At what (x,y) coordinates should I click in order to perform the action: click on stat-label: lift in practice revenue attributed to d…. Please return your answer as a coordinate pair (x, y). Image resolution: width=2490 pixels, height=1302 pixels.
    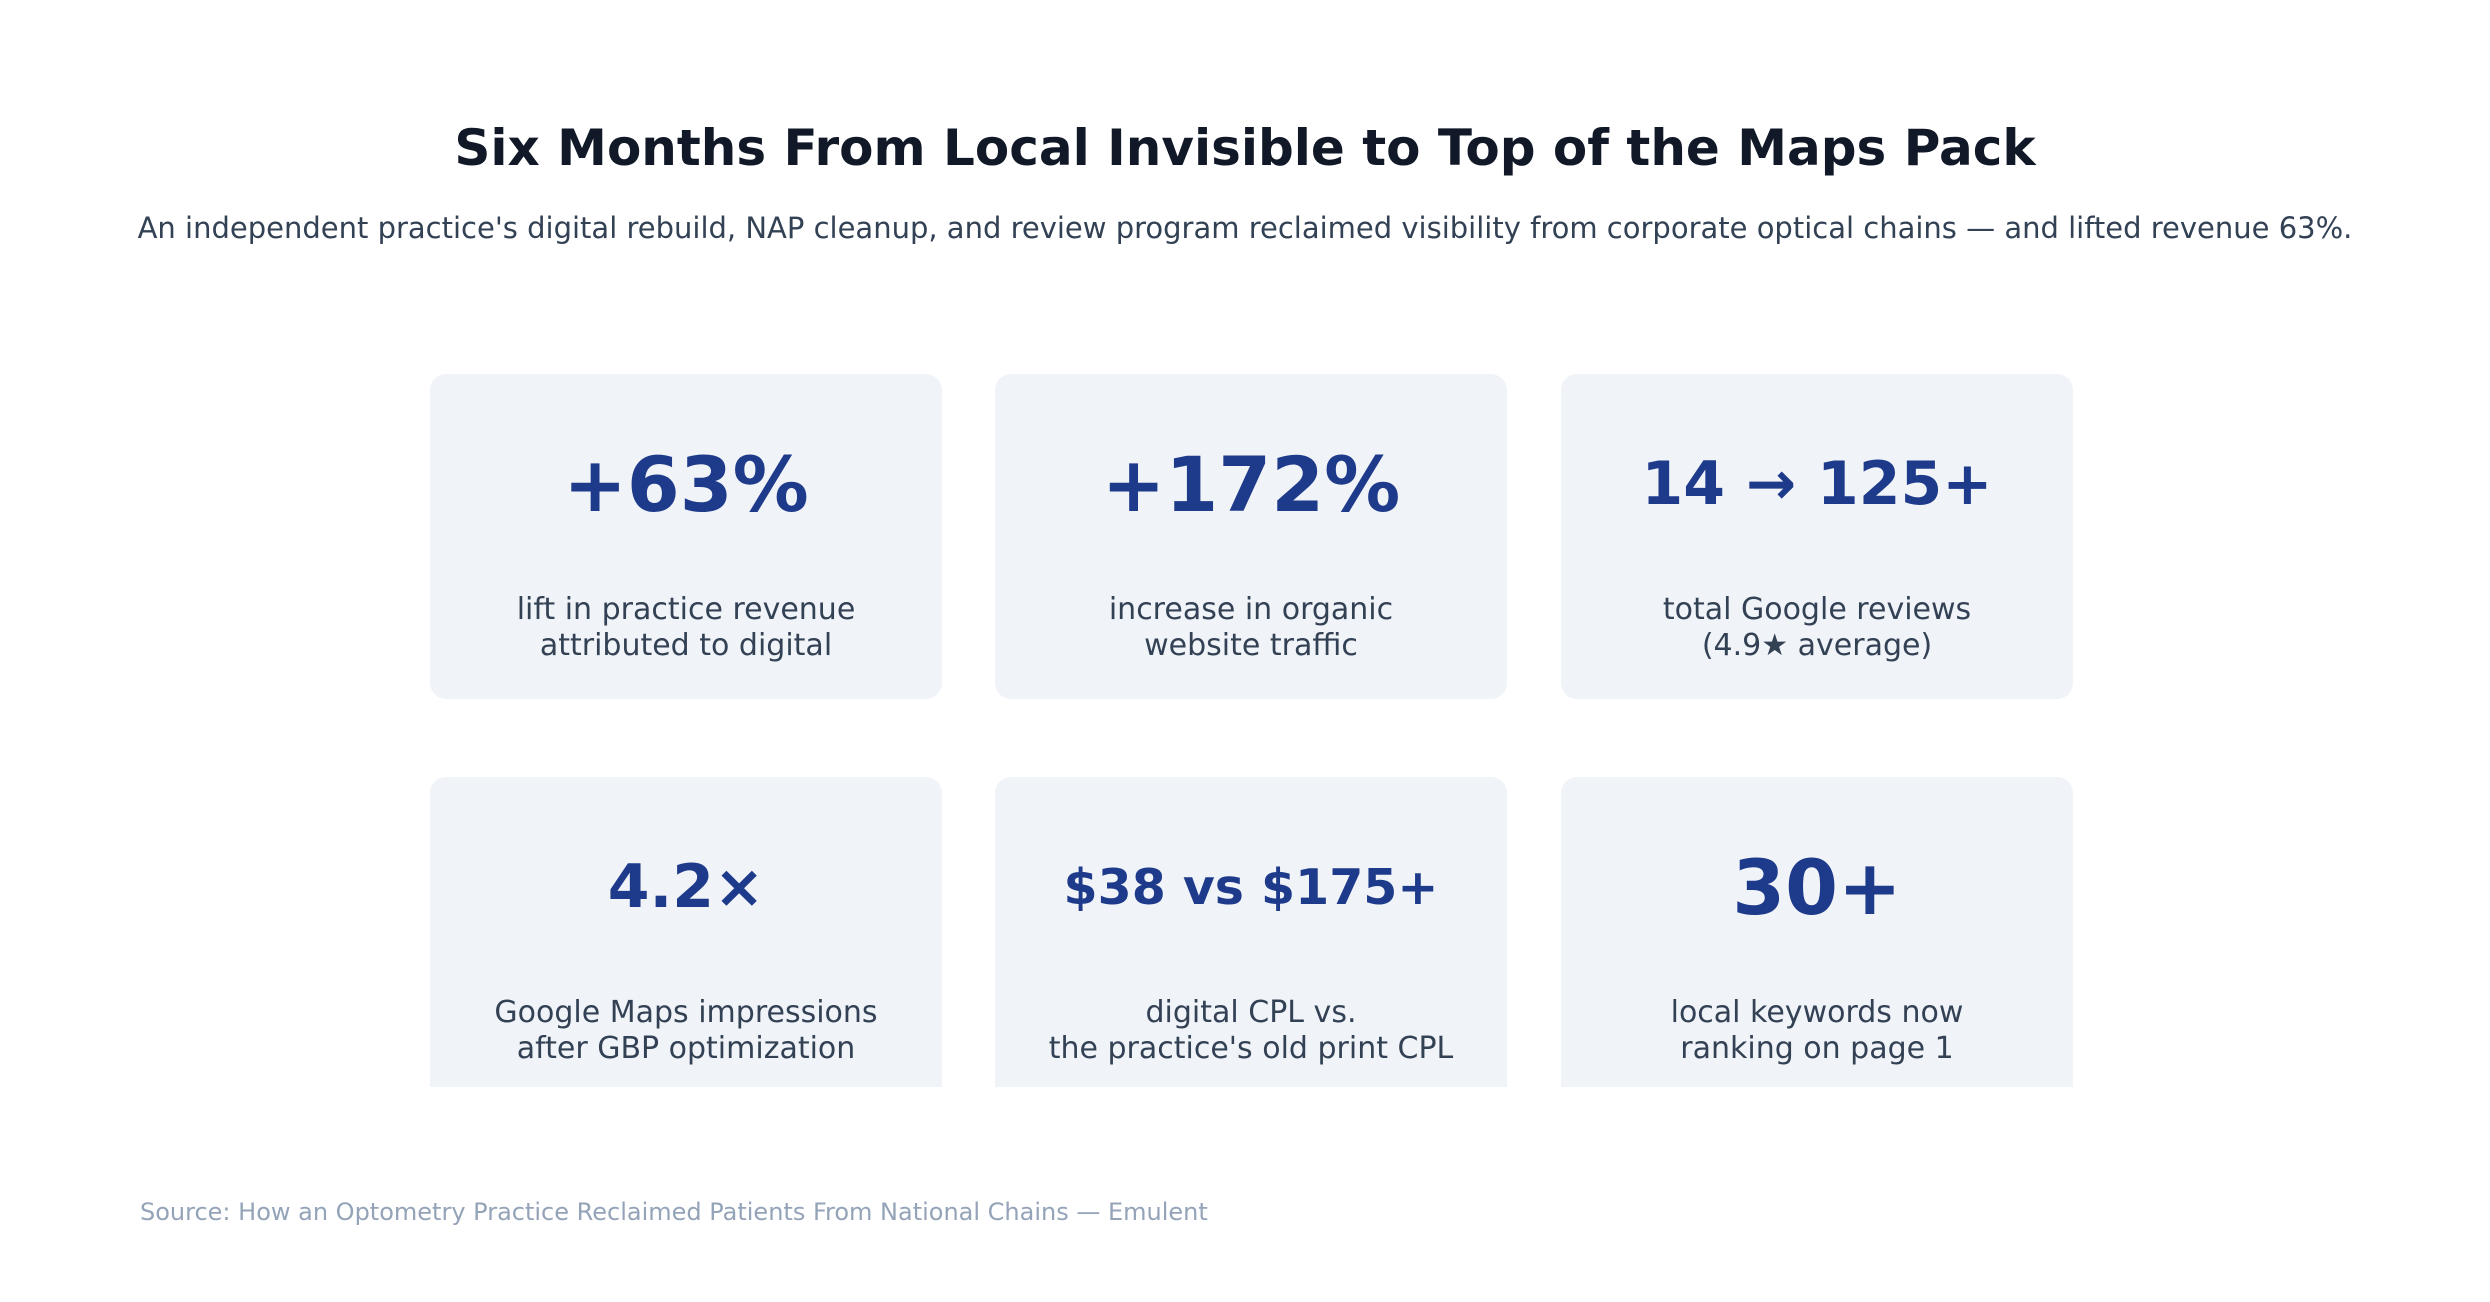
    Looking at the image, I should click on (686, 628).